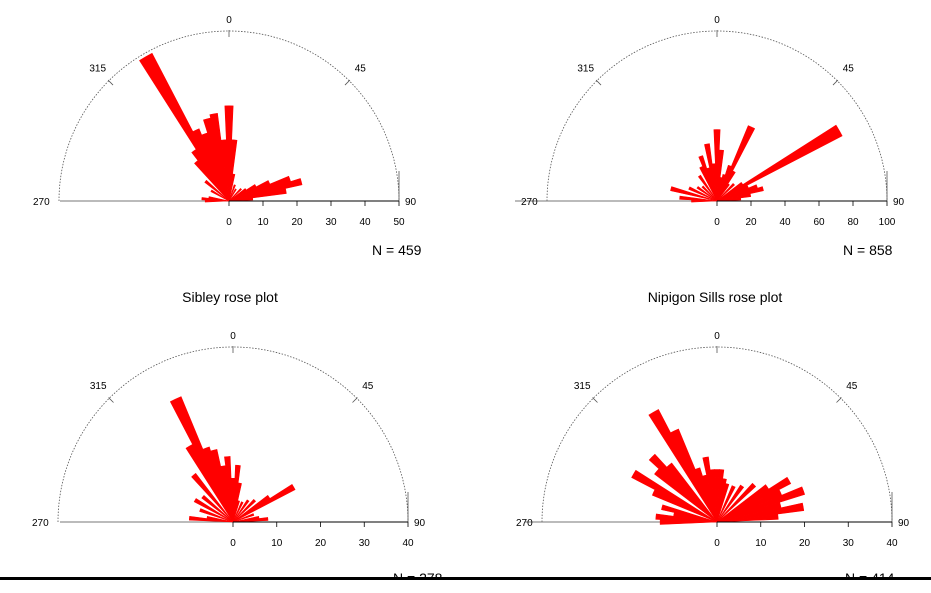  Describe the element at coordinates (853, 222) in the screenshot. I see `radial-tick-label: 80` at that location.